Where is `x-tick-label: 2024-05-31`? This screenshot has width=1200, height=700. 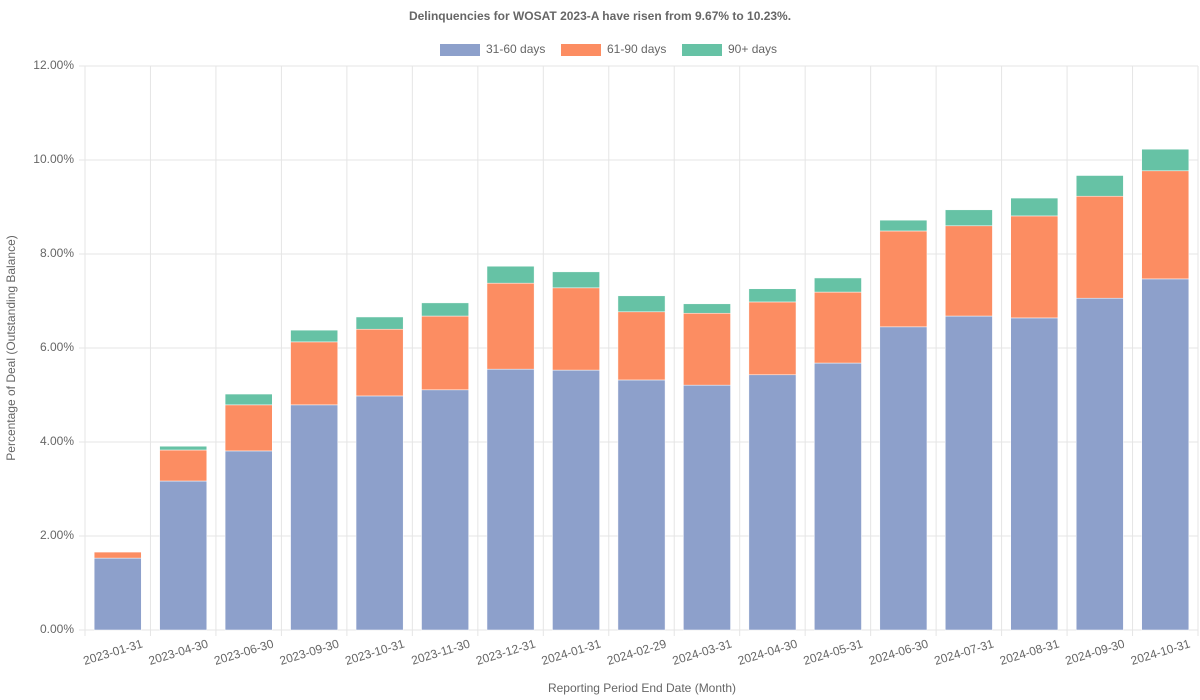
x-tick-label: 2024-05-31 is located at coordinates (833, 651).